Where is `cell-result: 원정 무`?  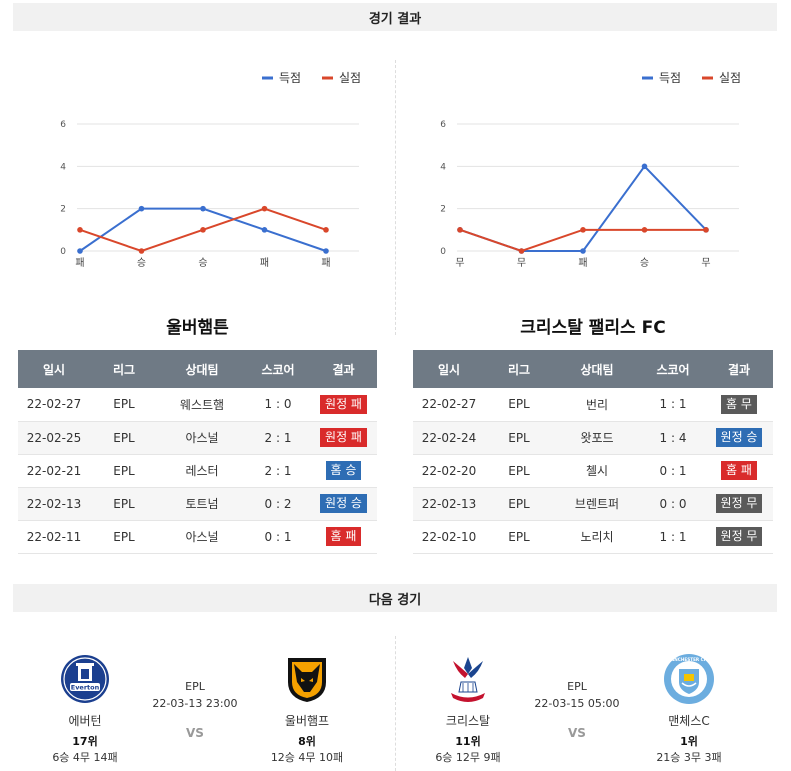 cell-result: 원정 무 is located at coordinates (739, 504).